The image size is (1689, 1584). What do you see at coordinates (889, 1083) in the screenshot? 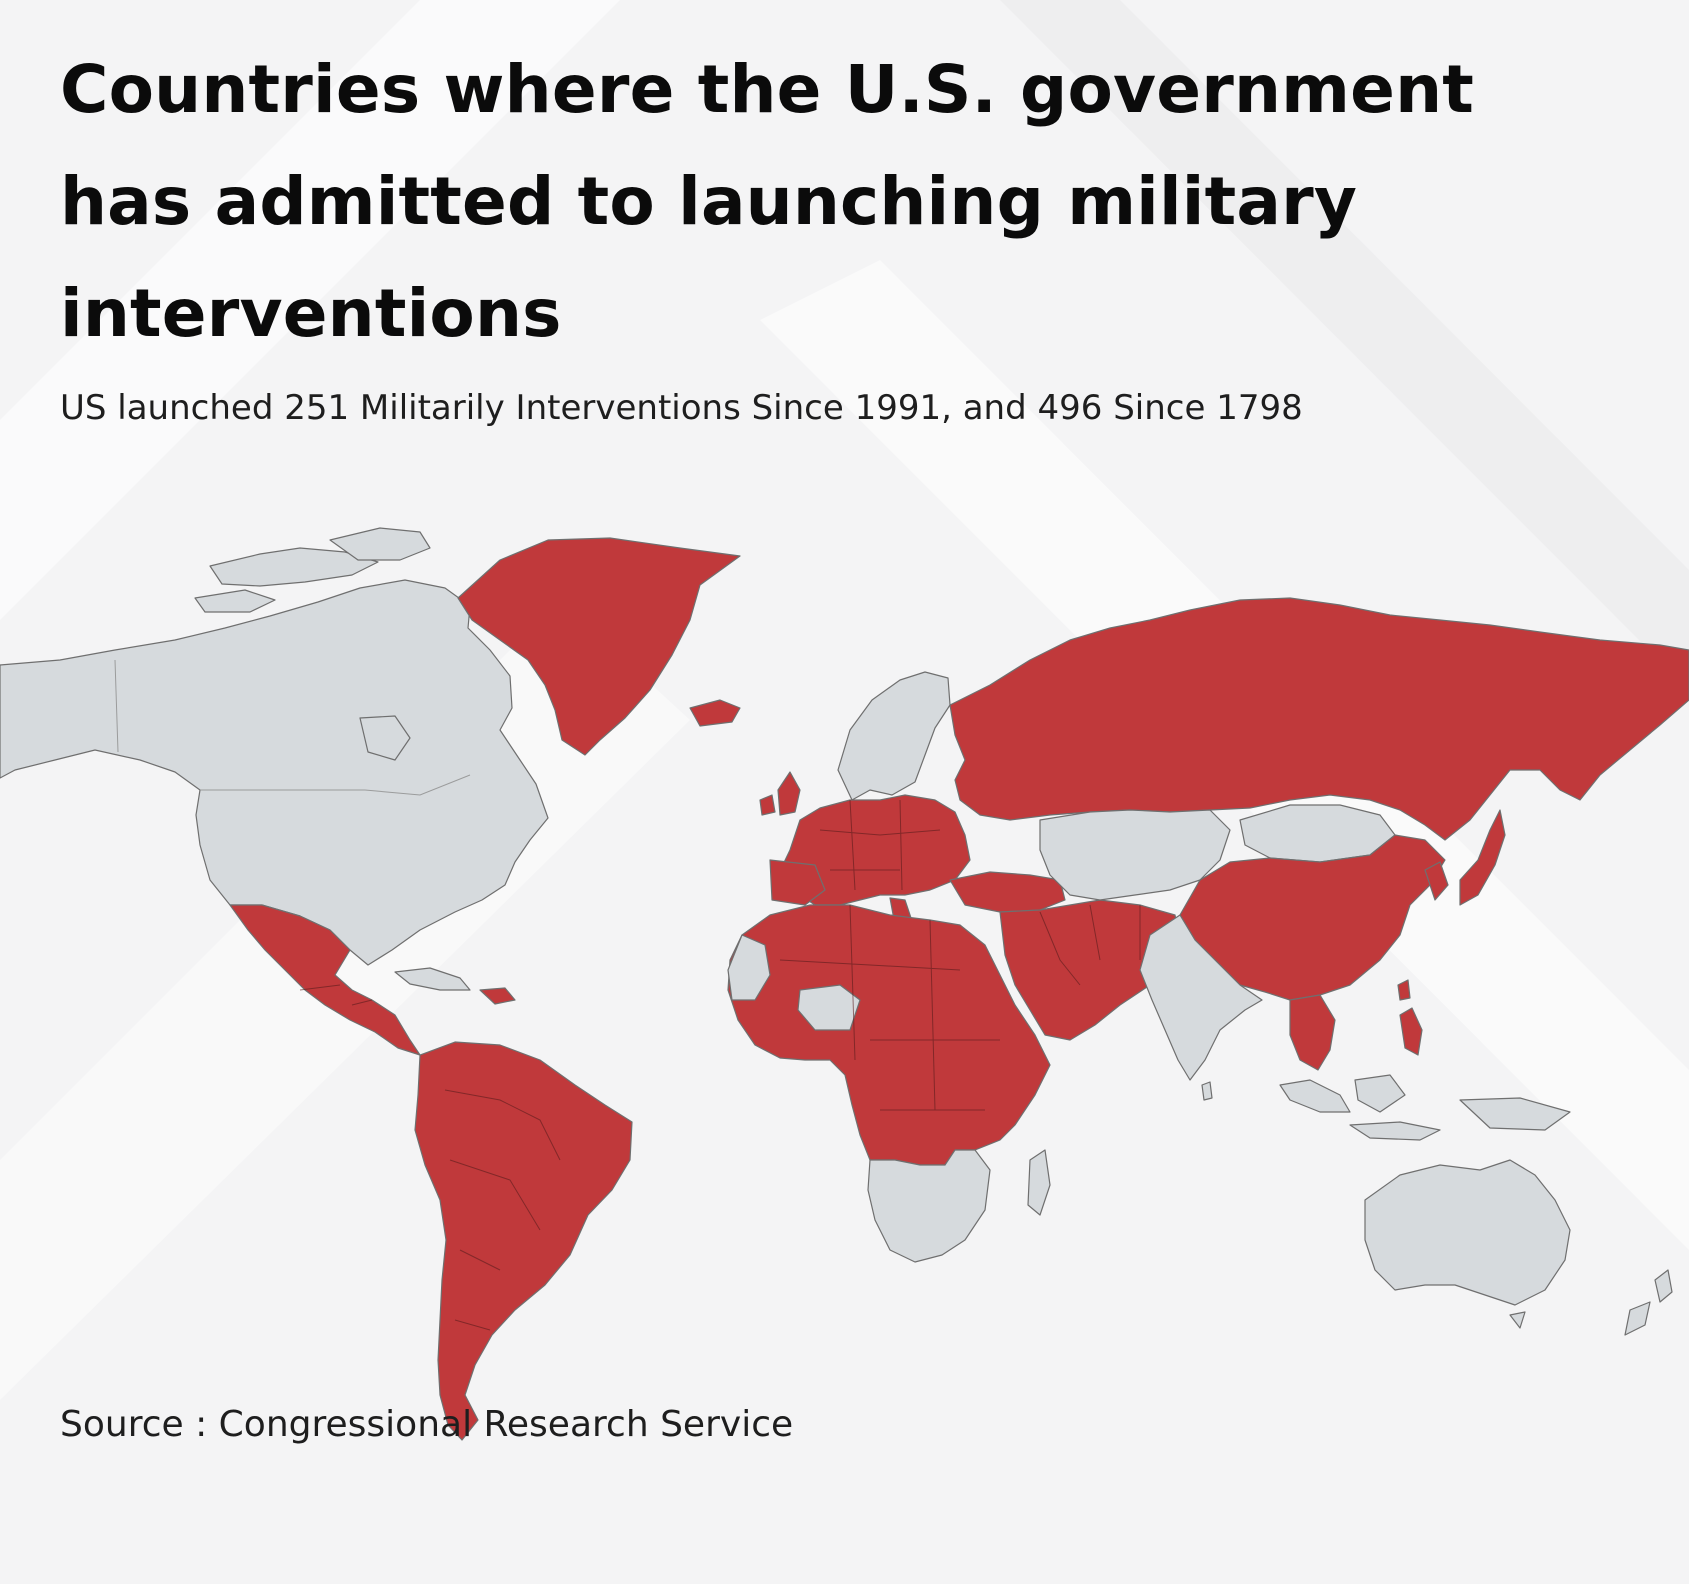
I see `region-africa` at bounding box center [889, 1083].